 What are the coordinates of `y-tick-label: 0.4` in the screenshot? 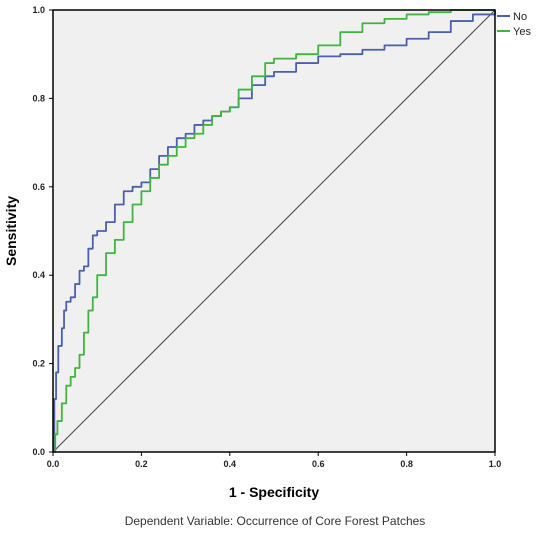 It's located at (38, 275).